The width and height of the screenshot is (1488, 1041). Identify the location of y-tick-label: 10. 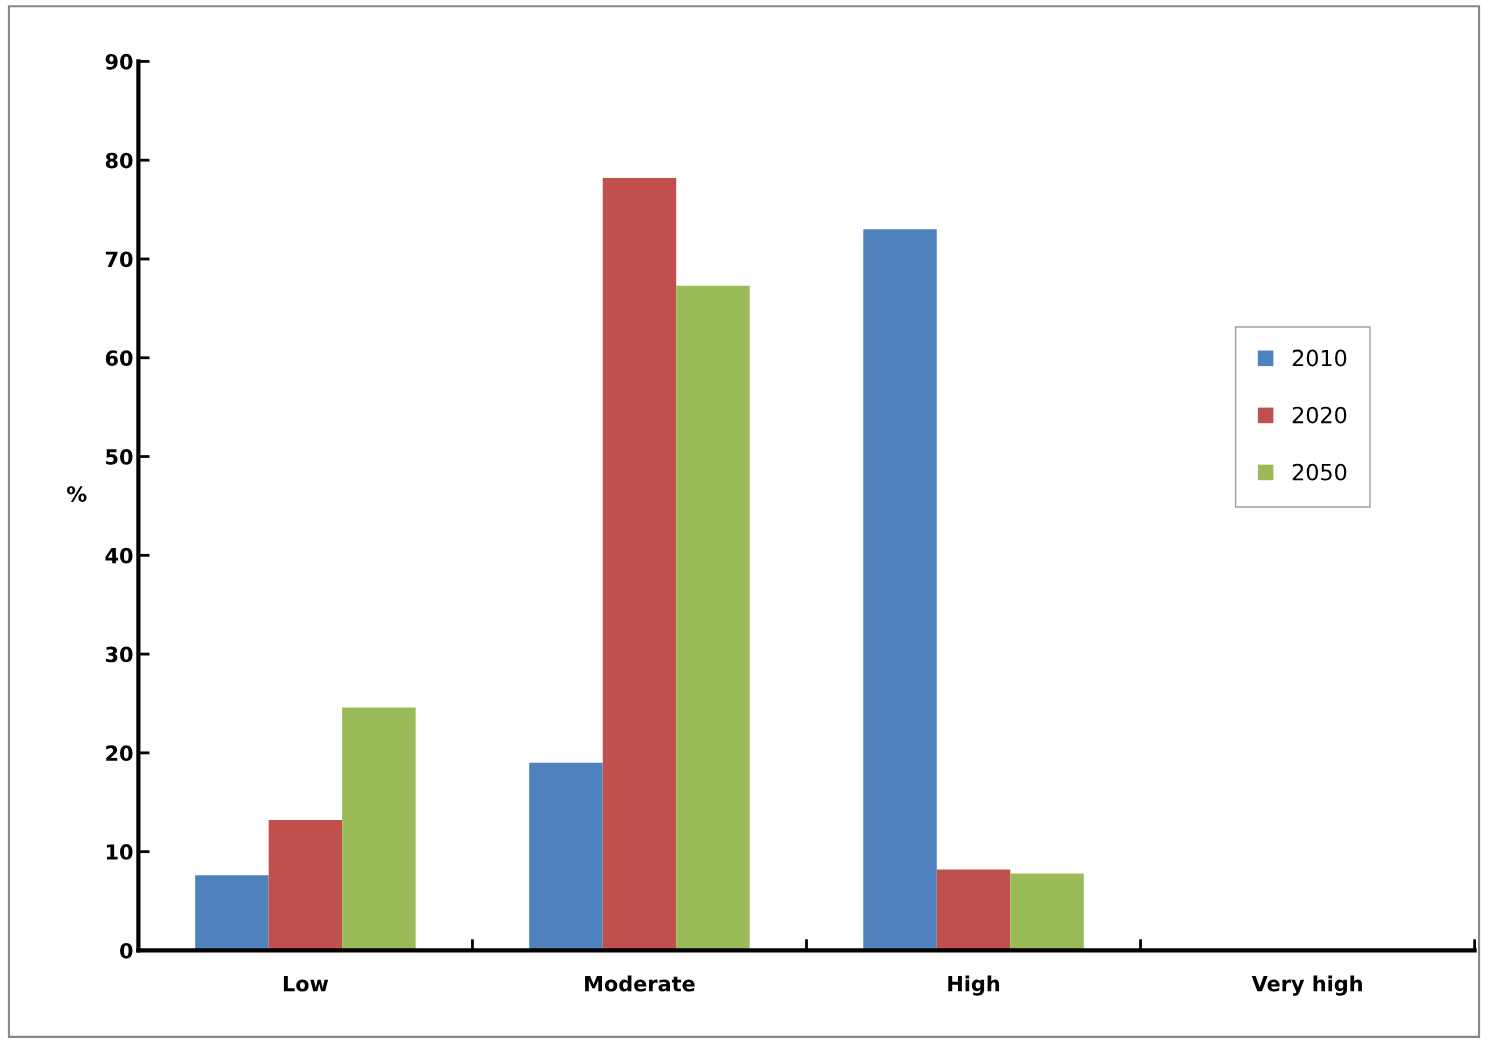
(119, 852).